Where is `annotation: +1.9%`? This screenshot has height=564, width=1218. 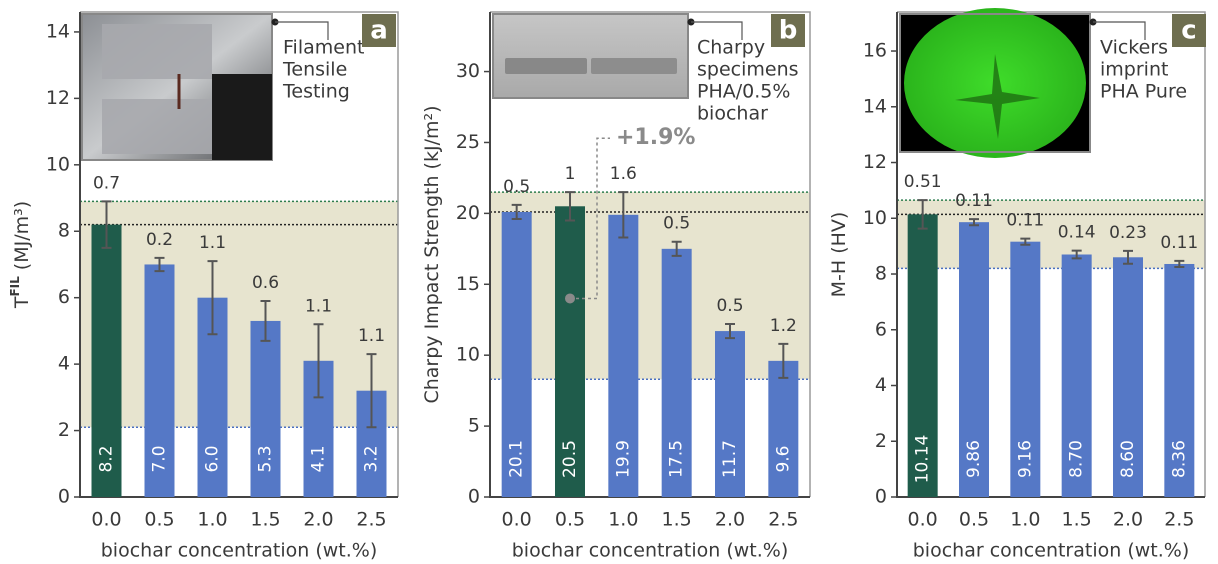 annotation: +1.9% is located at coordinates (655, 137).